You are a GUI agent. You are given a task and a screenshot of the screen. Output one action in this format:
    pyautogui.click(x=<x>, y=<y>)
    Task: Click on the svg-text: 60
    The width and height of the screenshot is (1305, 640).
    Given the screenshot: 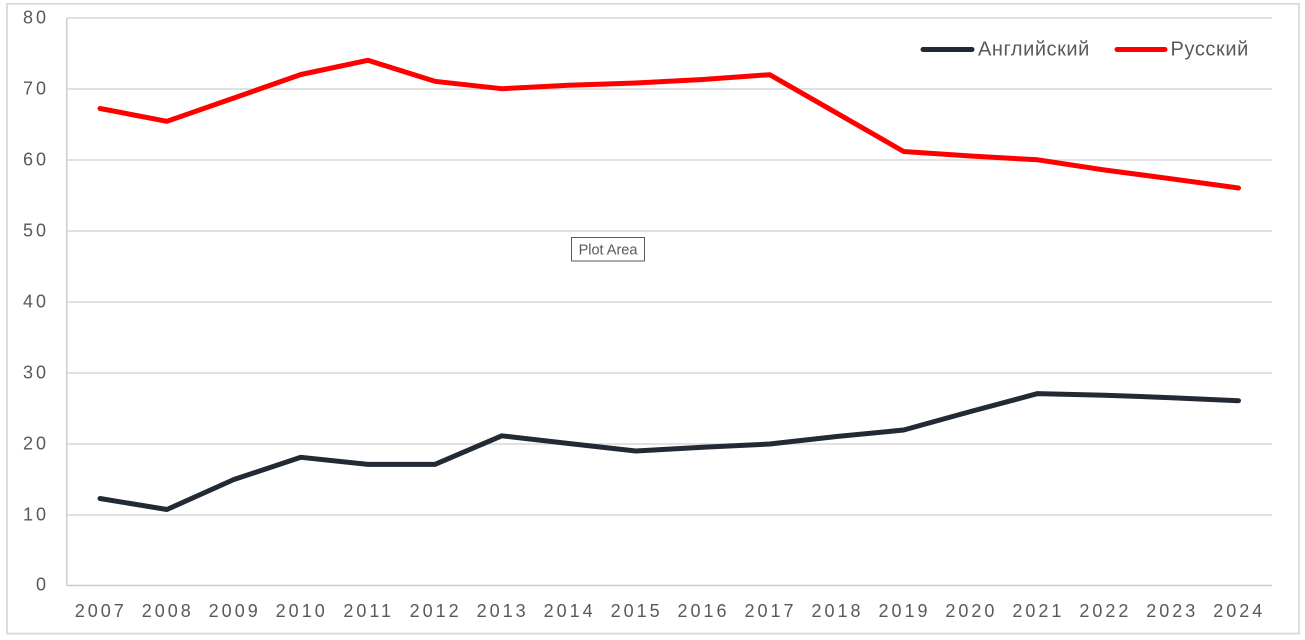 What is the action you would take?
    pyautogui.click(x=36, y=159)
    